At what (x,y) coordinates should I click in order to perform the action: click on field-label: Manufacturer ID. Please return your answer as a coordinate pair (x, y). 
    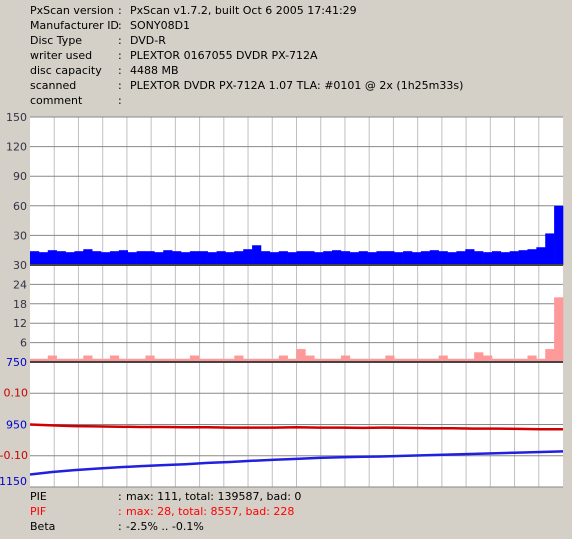
    Looking at the image, I should click on (74, 25).